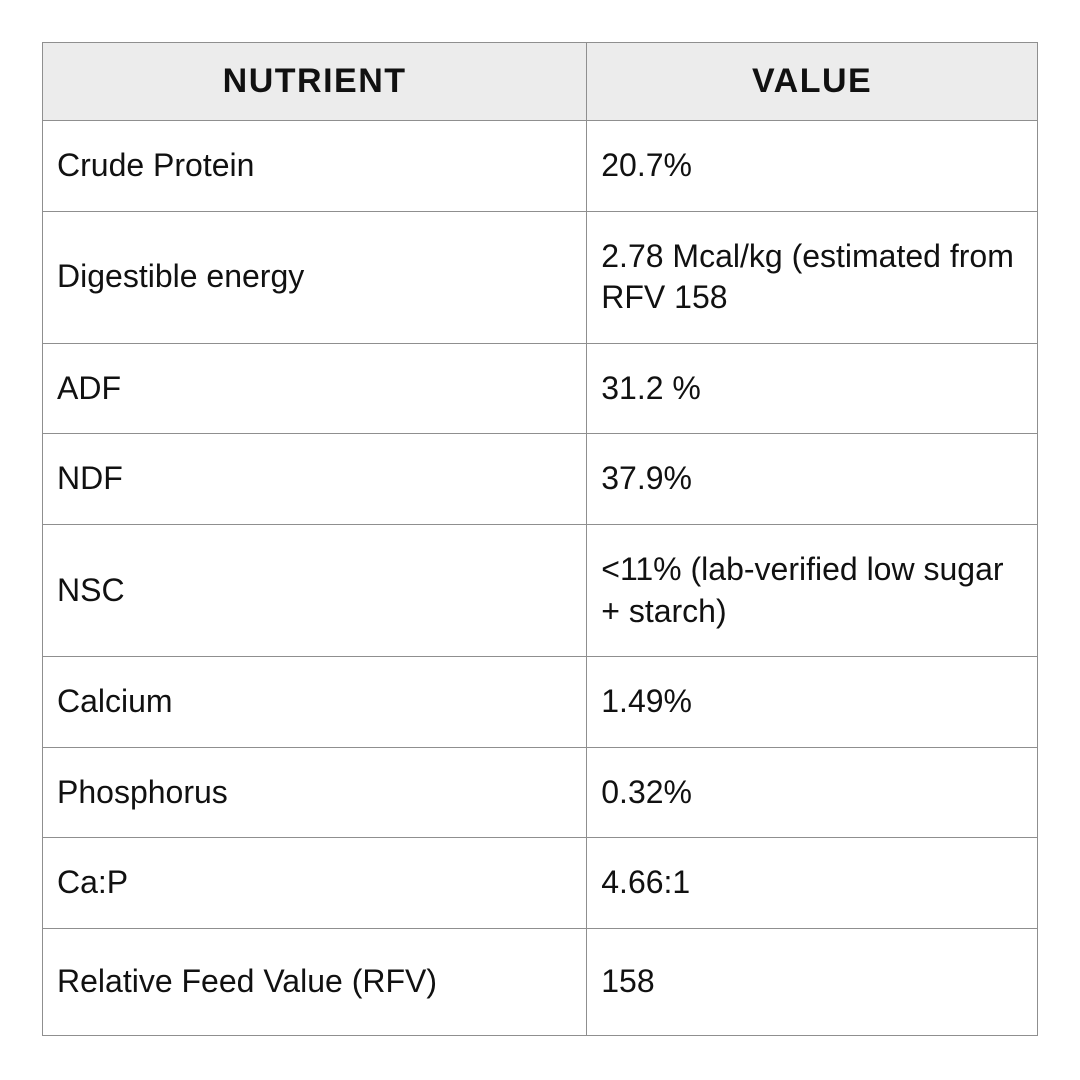  What do you see at coordinates (314, 883) in the screenshot?
I see `cell-nutrient: Ca:P` at bounding box center [314, 883].